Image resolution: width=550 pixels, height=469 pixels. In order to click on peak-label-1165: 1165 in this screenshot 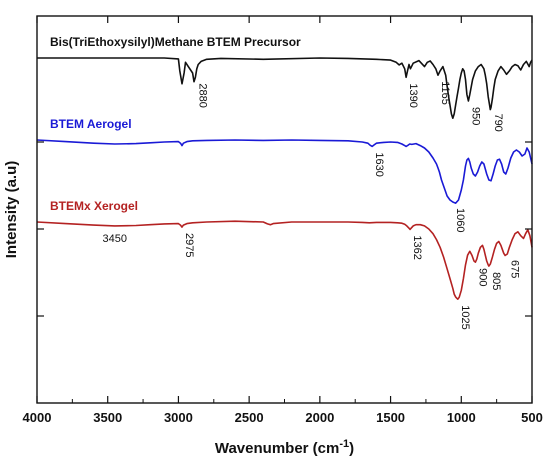, I will do `click(445, 93)`.